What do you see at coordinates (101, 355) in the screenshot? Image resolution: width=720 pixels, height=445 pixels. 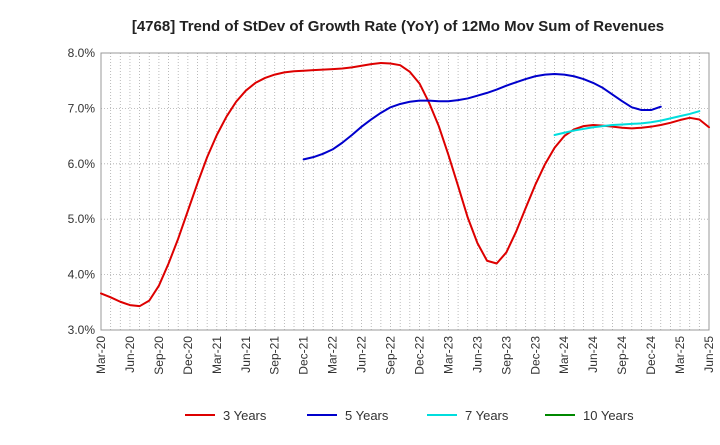 I see `x-tick-label: Mar-20` at bounding box center [101, 355].